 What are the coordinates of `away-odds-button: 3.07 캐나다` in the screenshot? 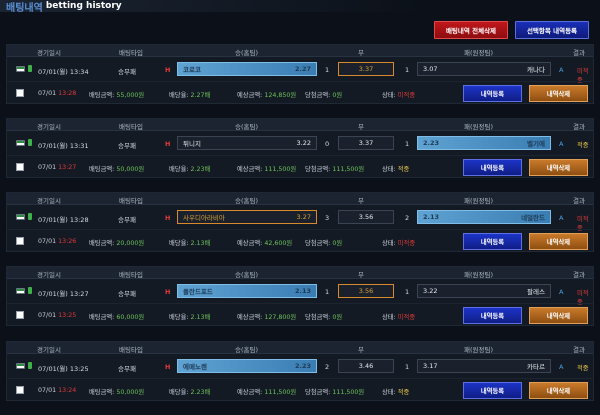 It's located at (484, 69).